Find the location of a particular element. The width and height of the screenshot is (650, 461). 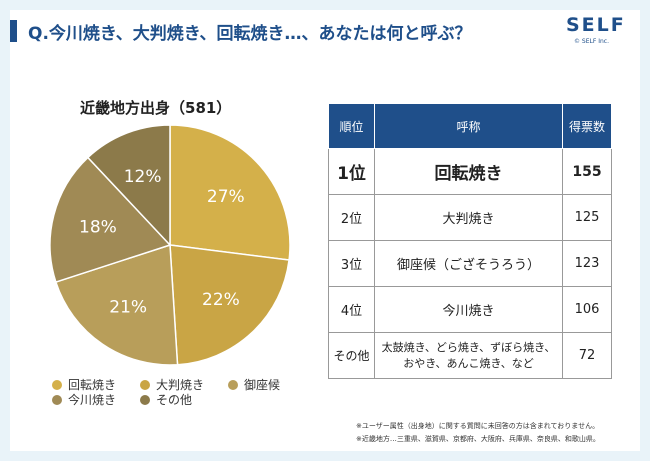

table-row: その他 太鼓焼き、どら焼き、ずぼら焼き、 おやき、あんこ焼き、など 72 is located at coordinates (470, 355).